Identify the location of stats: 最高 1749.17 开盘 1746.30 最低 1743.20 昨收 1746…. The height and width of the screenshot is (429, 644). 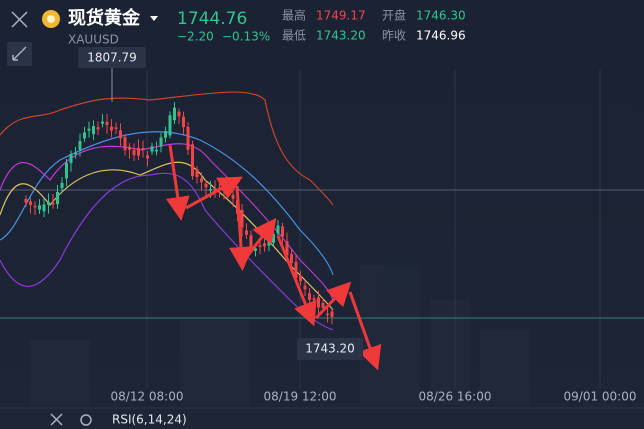
(374, 25).